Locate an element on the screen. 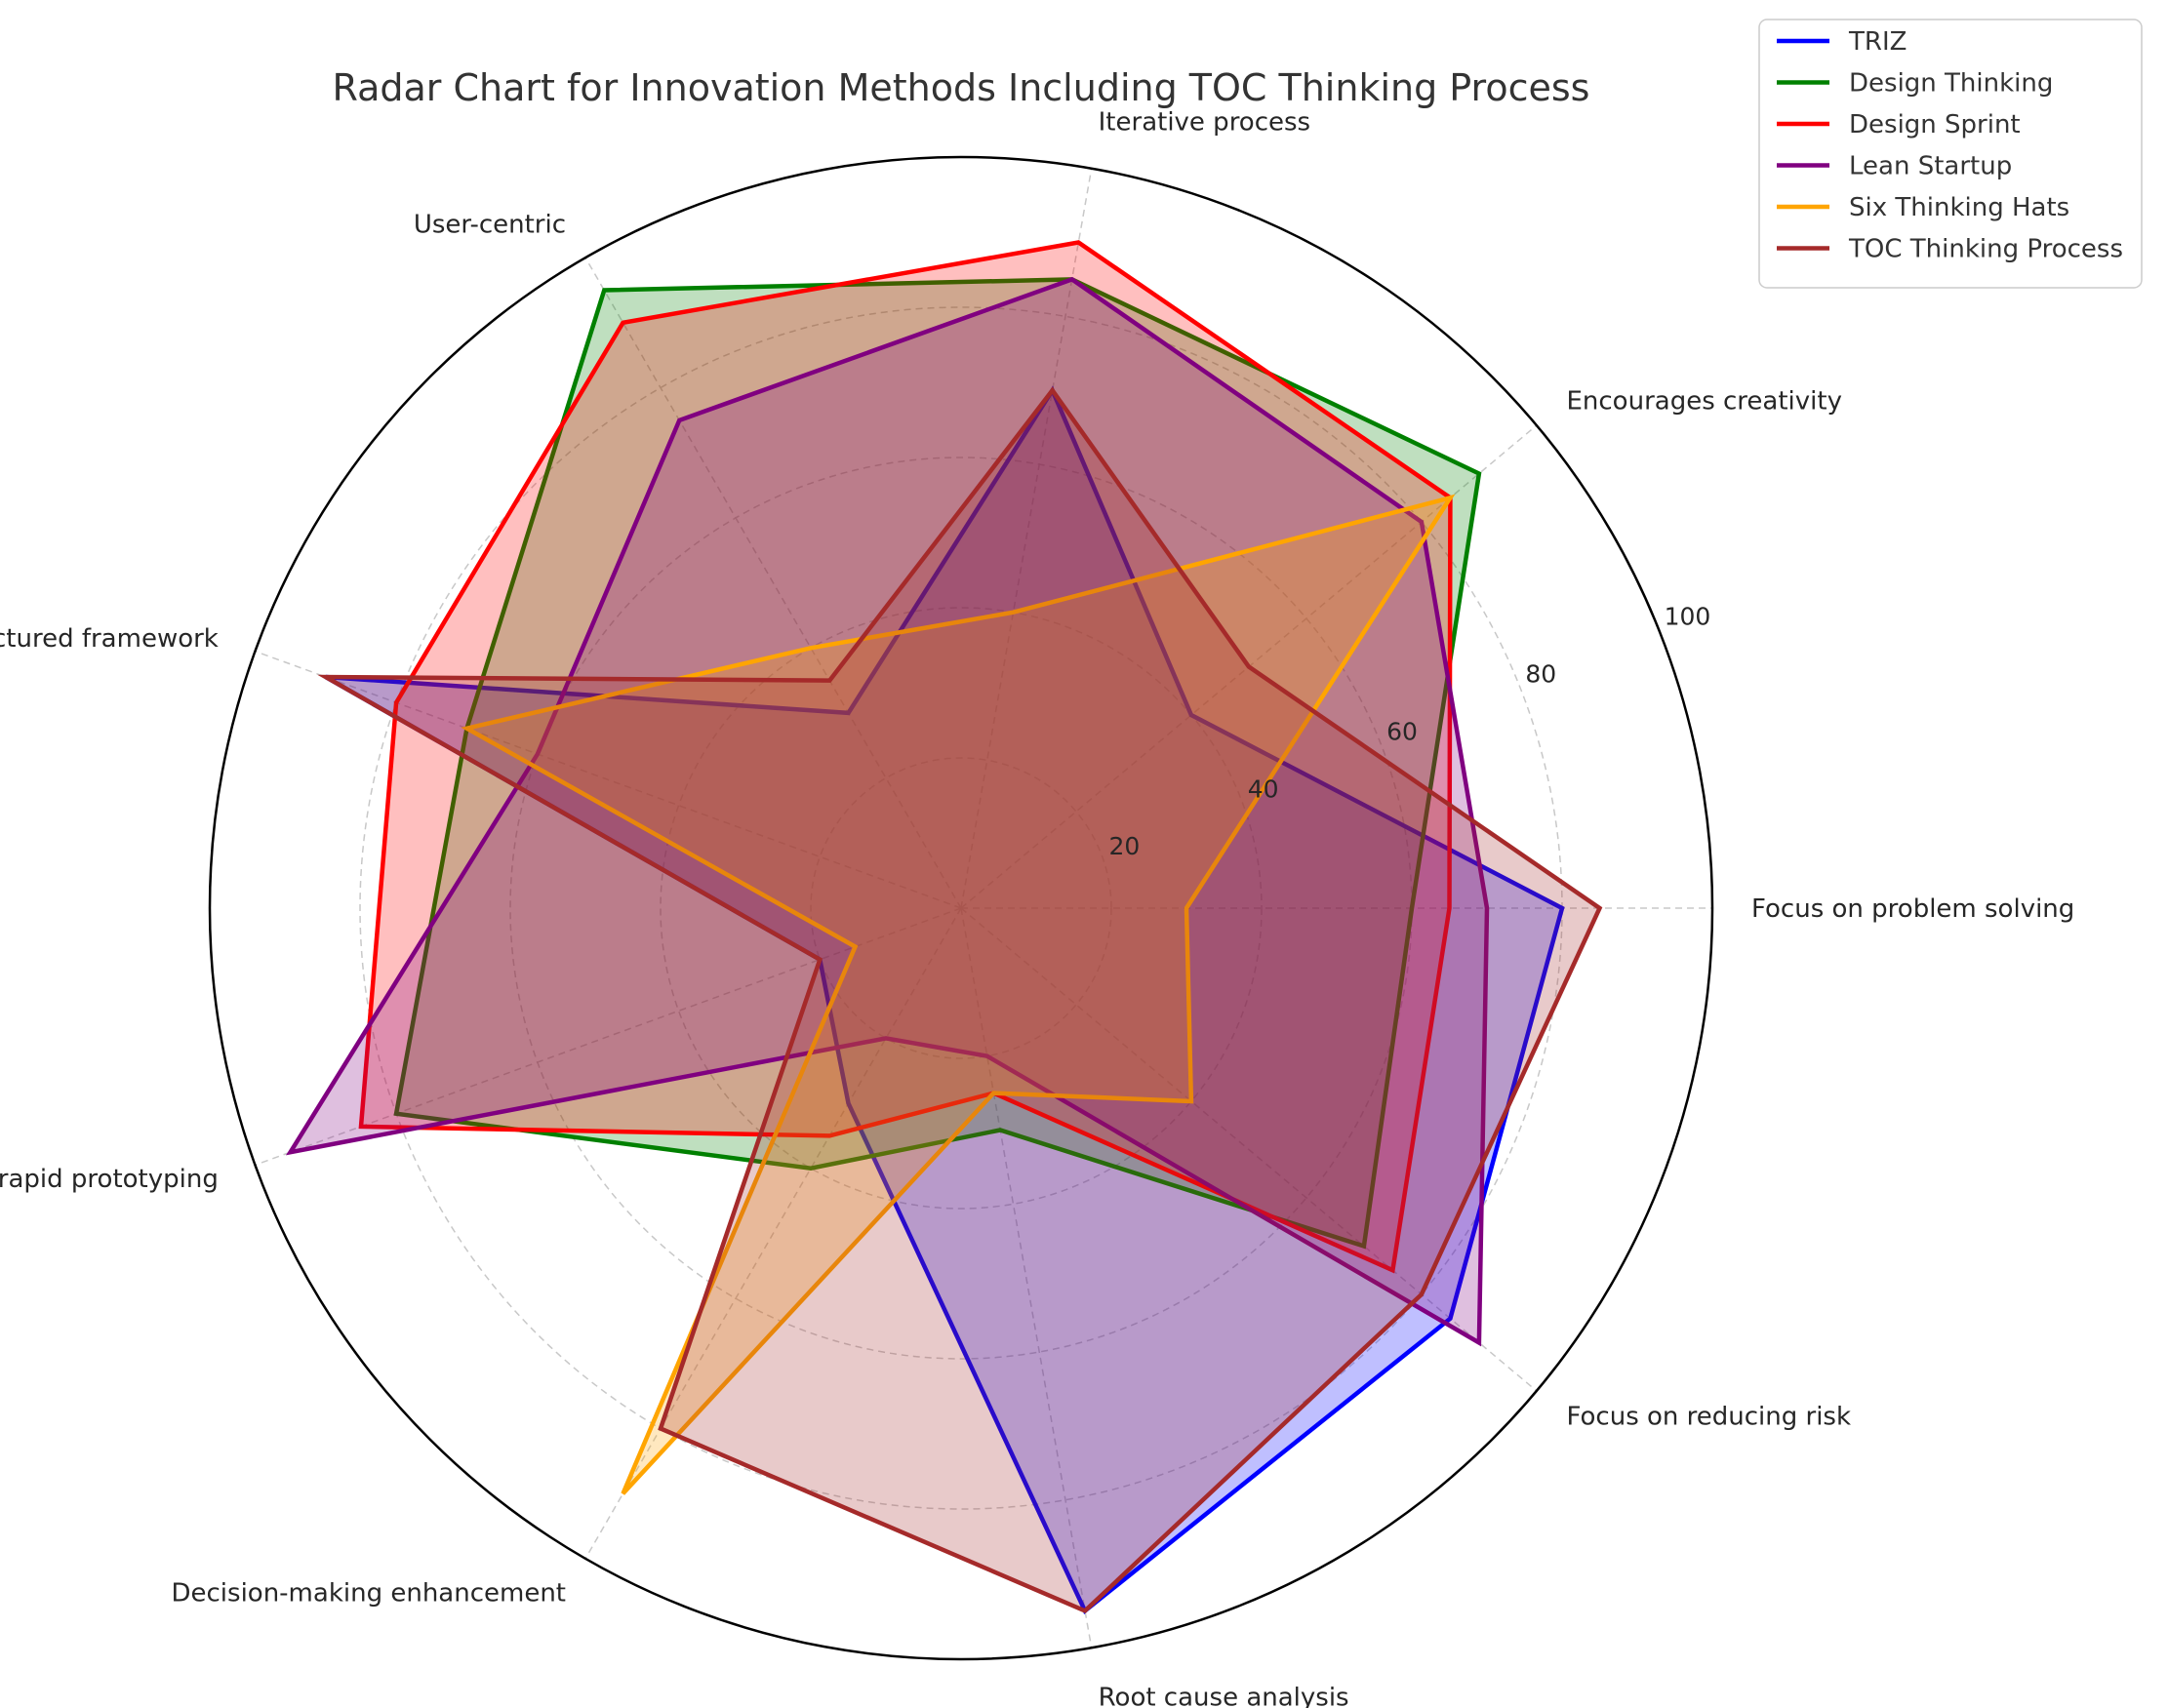 The image size is (2168, 1708). r-tick-label: 40 is located at coordinates (1263, 789).